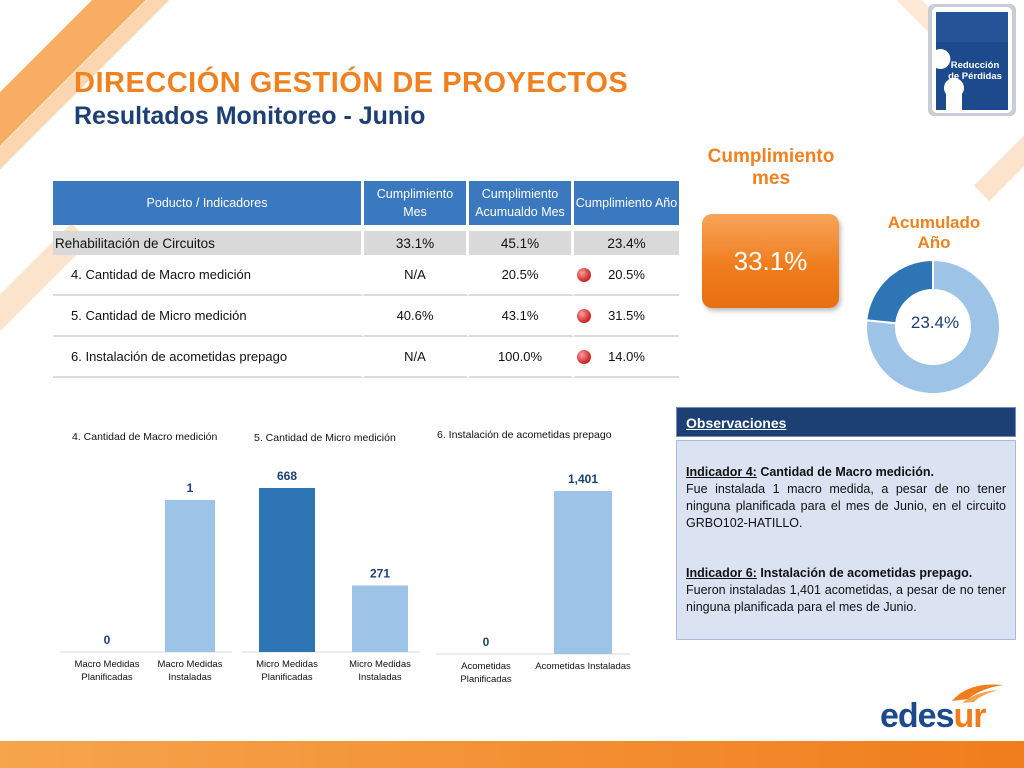  I want to click on observations-header: Observaciones, so click(846, 422).